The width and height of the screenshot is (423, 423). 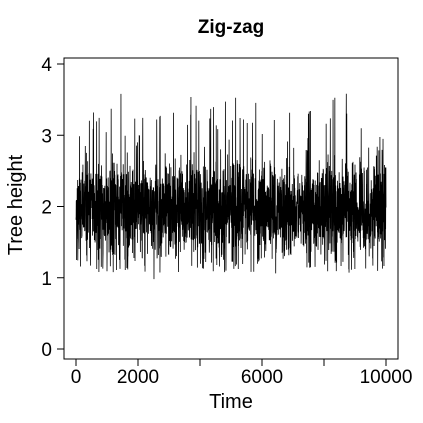 I want to click on x-axis-label: Time, so click(x=231, y=402).